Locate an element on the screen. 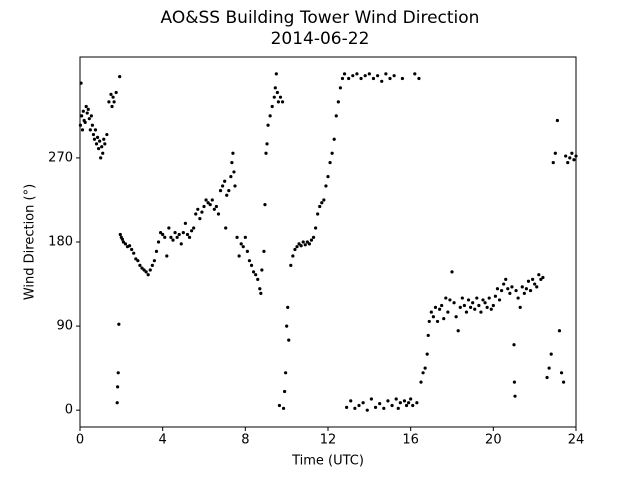 Image resolution: width=640 pixels, height=480 pixels. y-tick-label: 180 is located at coordinates (60, 242).